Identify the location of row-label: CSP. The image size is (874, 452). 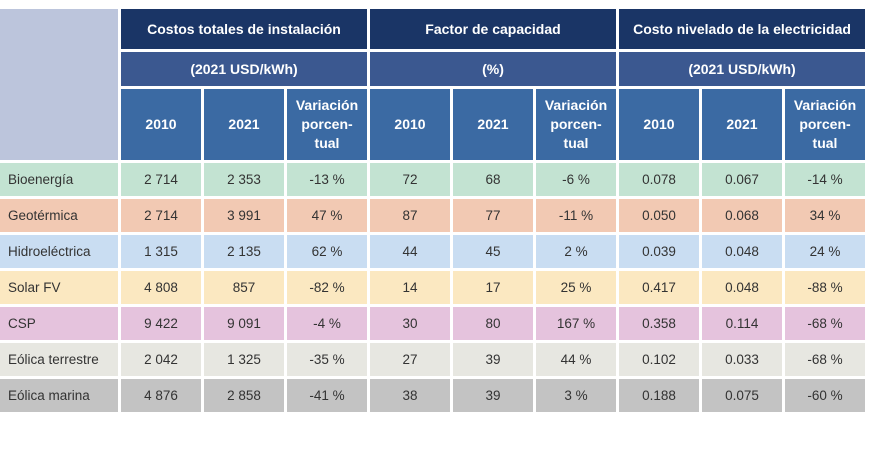
(59, 323).